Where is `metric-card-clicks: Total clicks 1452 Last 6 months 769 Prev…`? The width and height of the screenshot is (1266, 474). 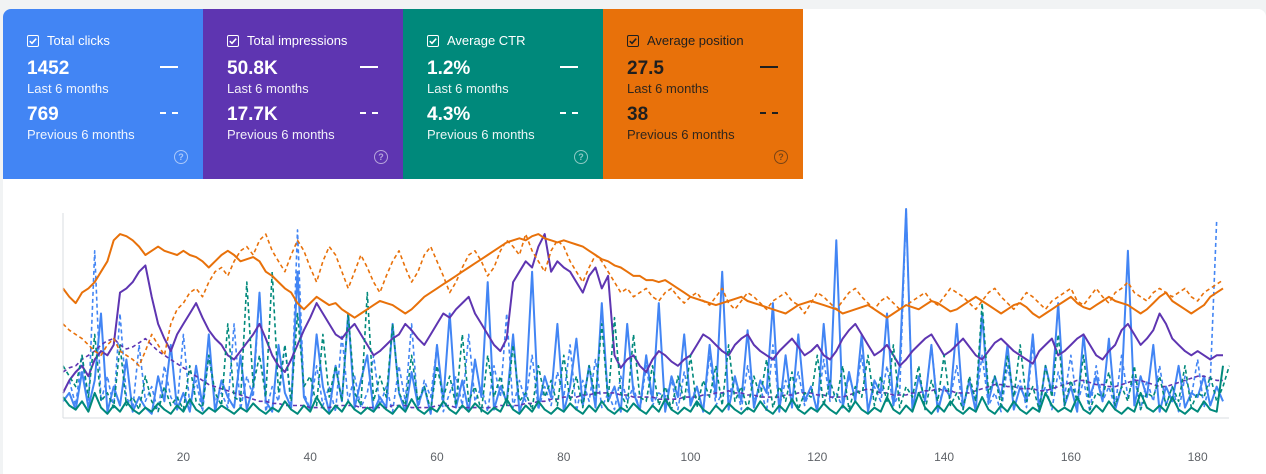 metric-card-clicks: Total clicks 1452 Last 6 months 769 Prev… is located at coordinates (103, 94).